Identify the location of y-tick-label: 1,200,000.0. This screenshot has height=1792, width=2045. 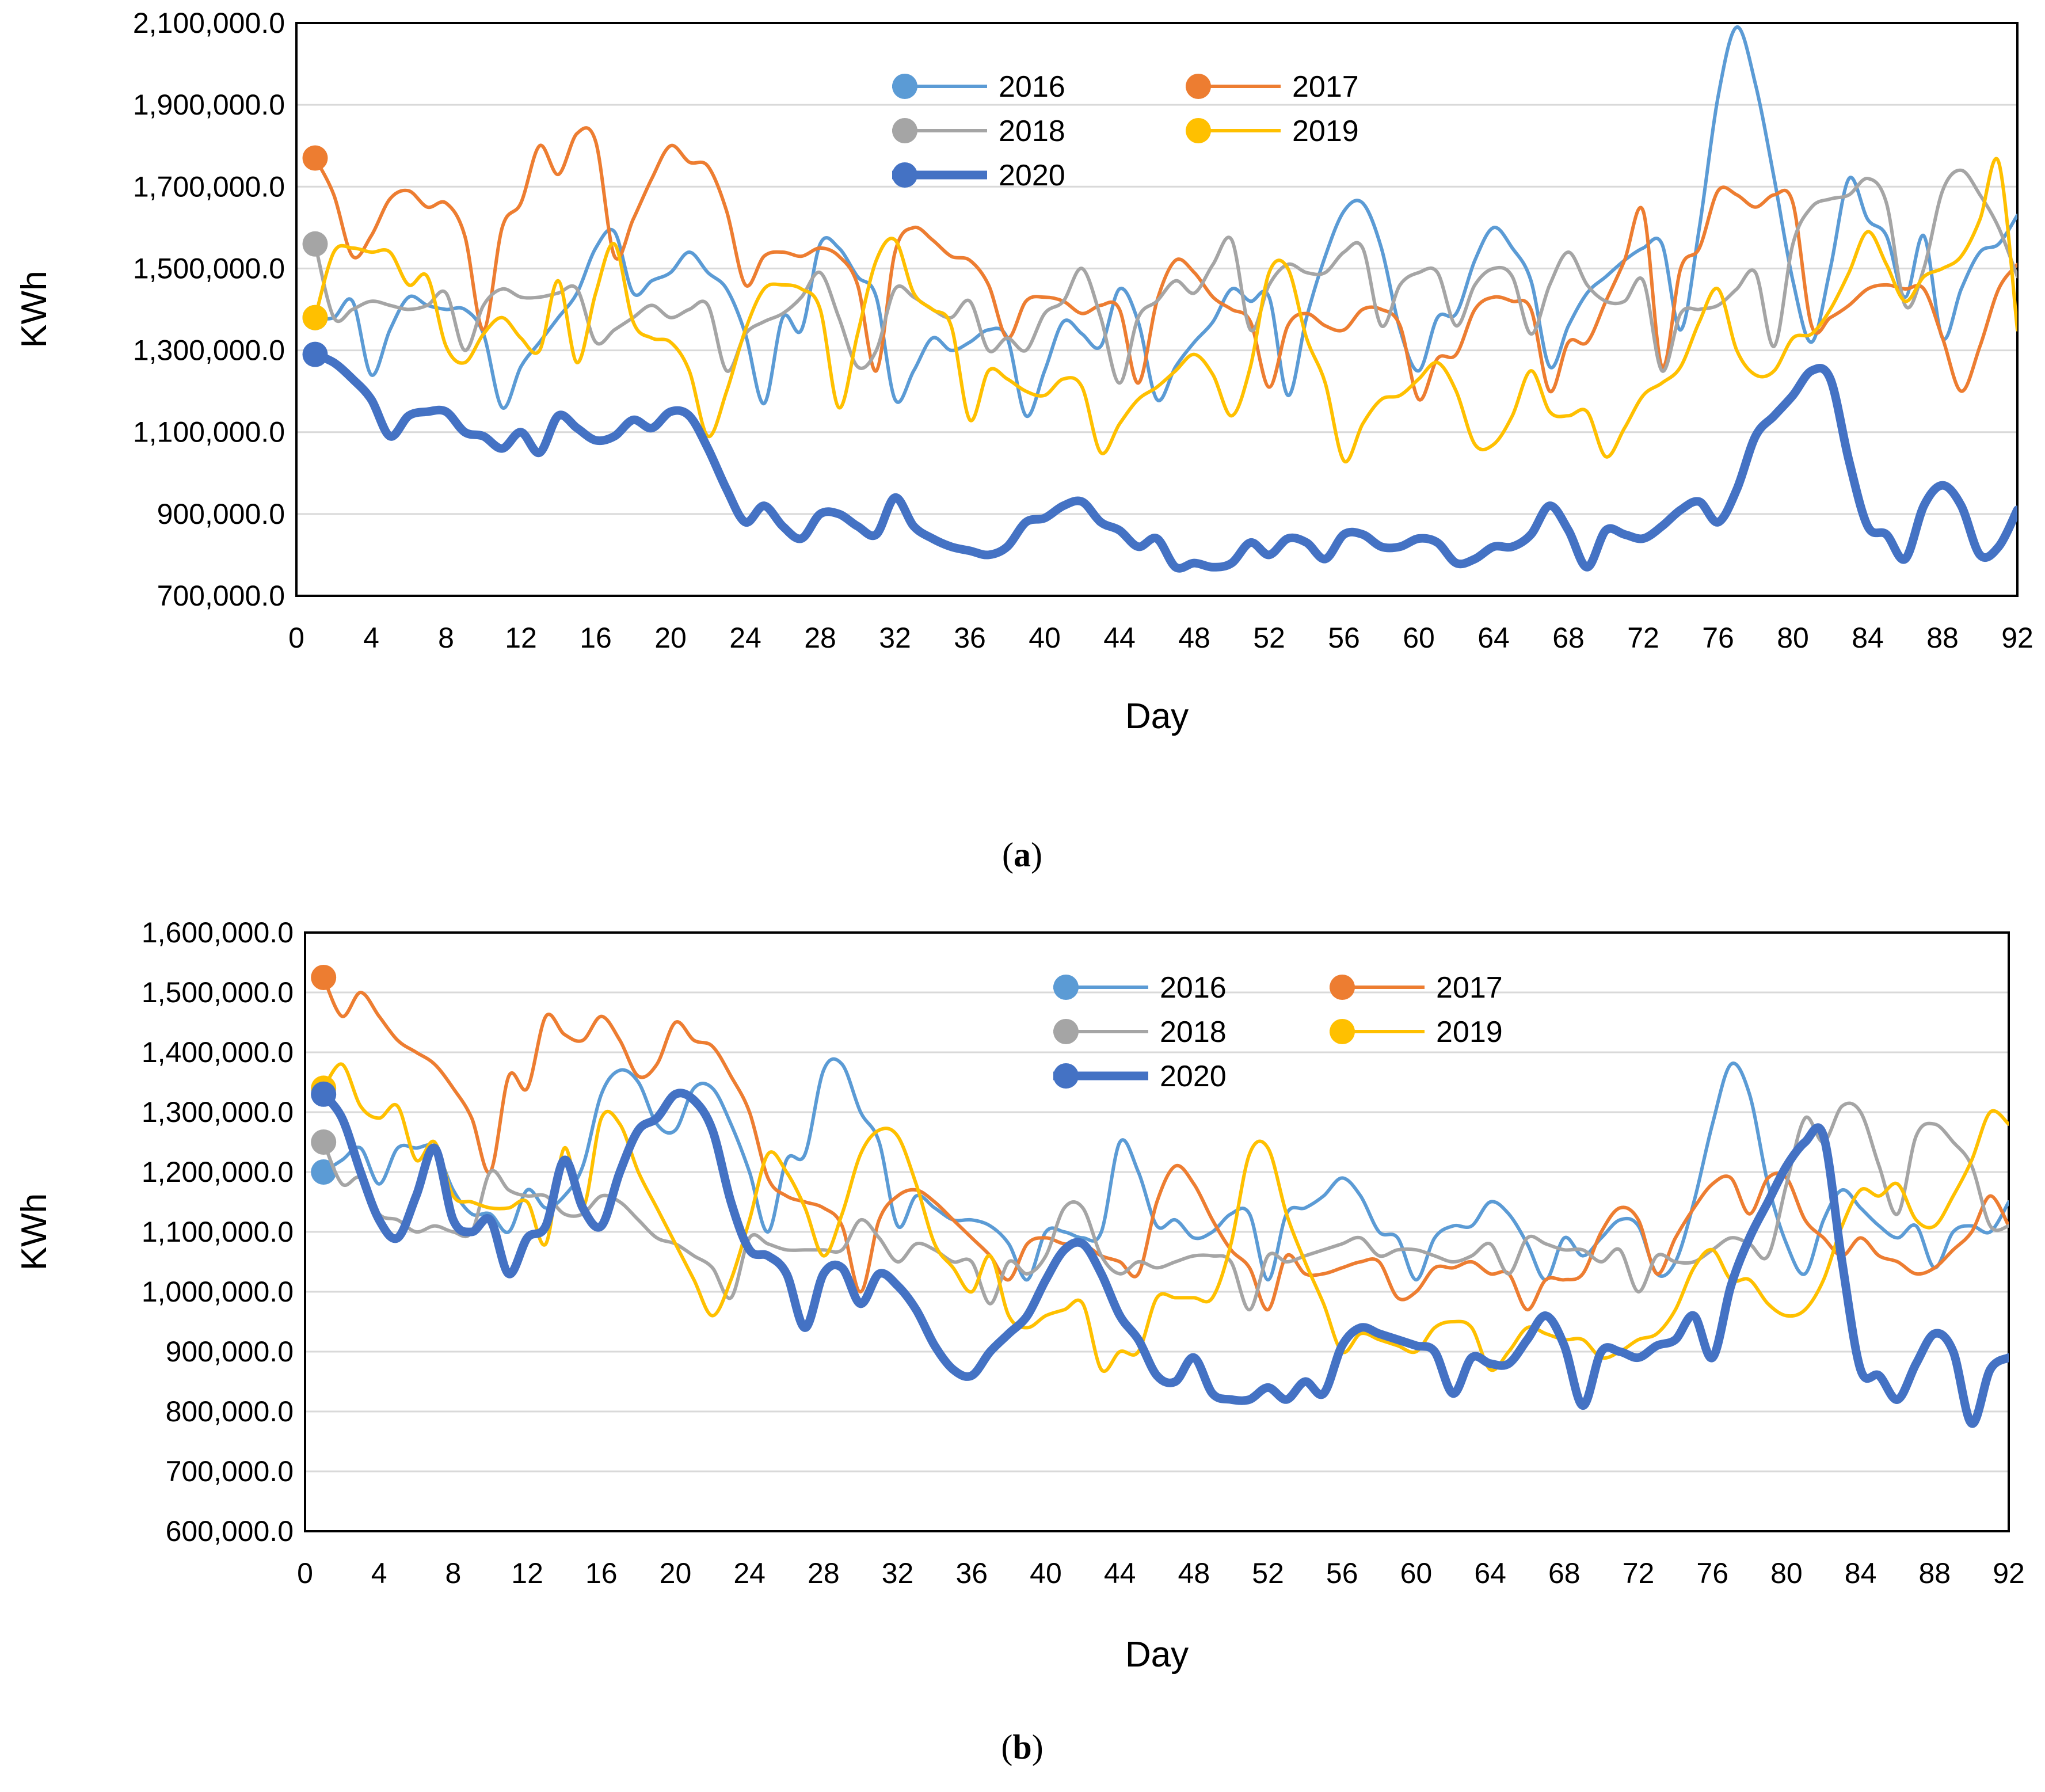
(218, 1172).